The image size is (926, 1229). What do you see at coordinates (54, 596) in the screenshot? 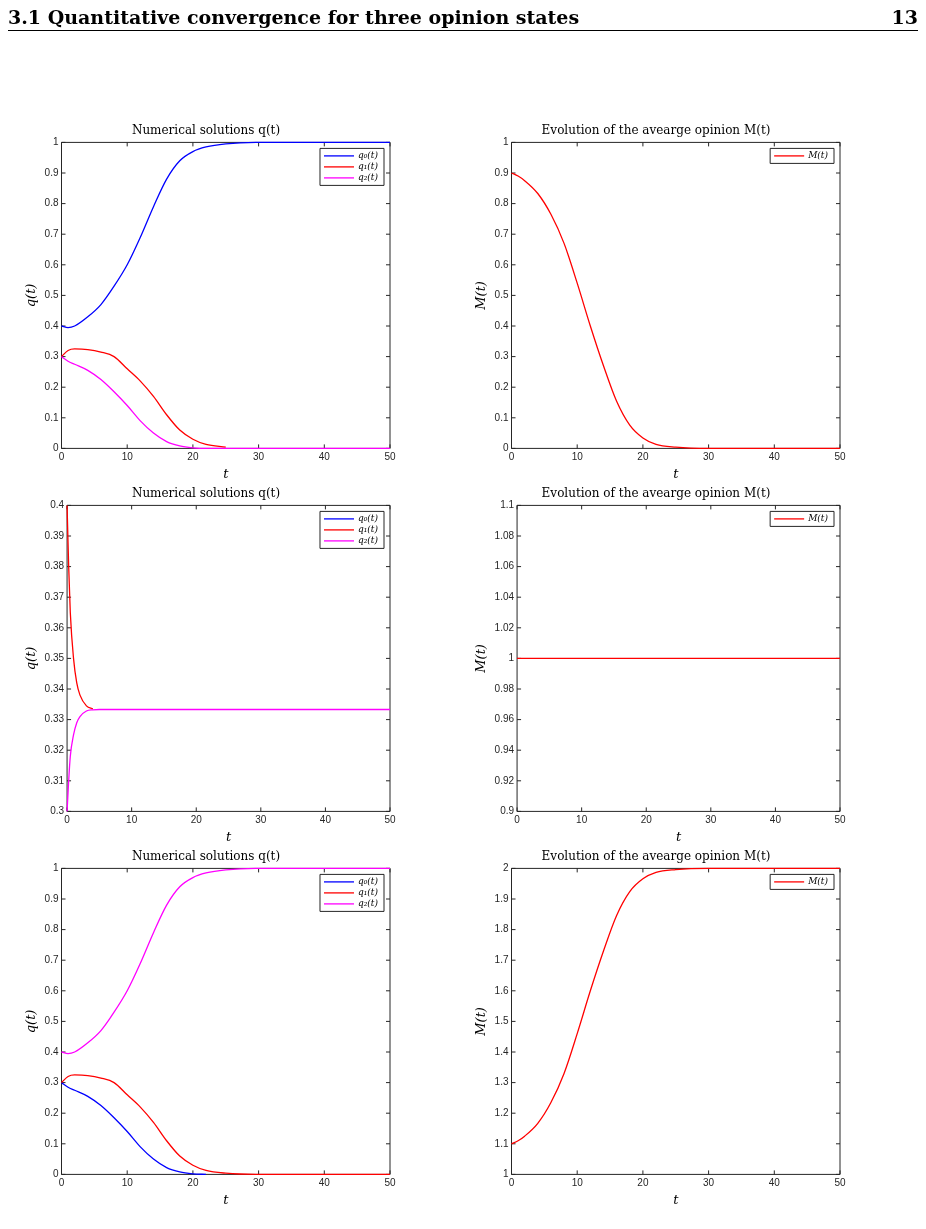
I see `y-tick-label: 0.37` at bounding box center [54, 596].